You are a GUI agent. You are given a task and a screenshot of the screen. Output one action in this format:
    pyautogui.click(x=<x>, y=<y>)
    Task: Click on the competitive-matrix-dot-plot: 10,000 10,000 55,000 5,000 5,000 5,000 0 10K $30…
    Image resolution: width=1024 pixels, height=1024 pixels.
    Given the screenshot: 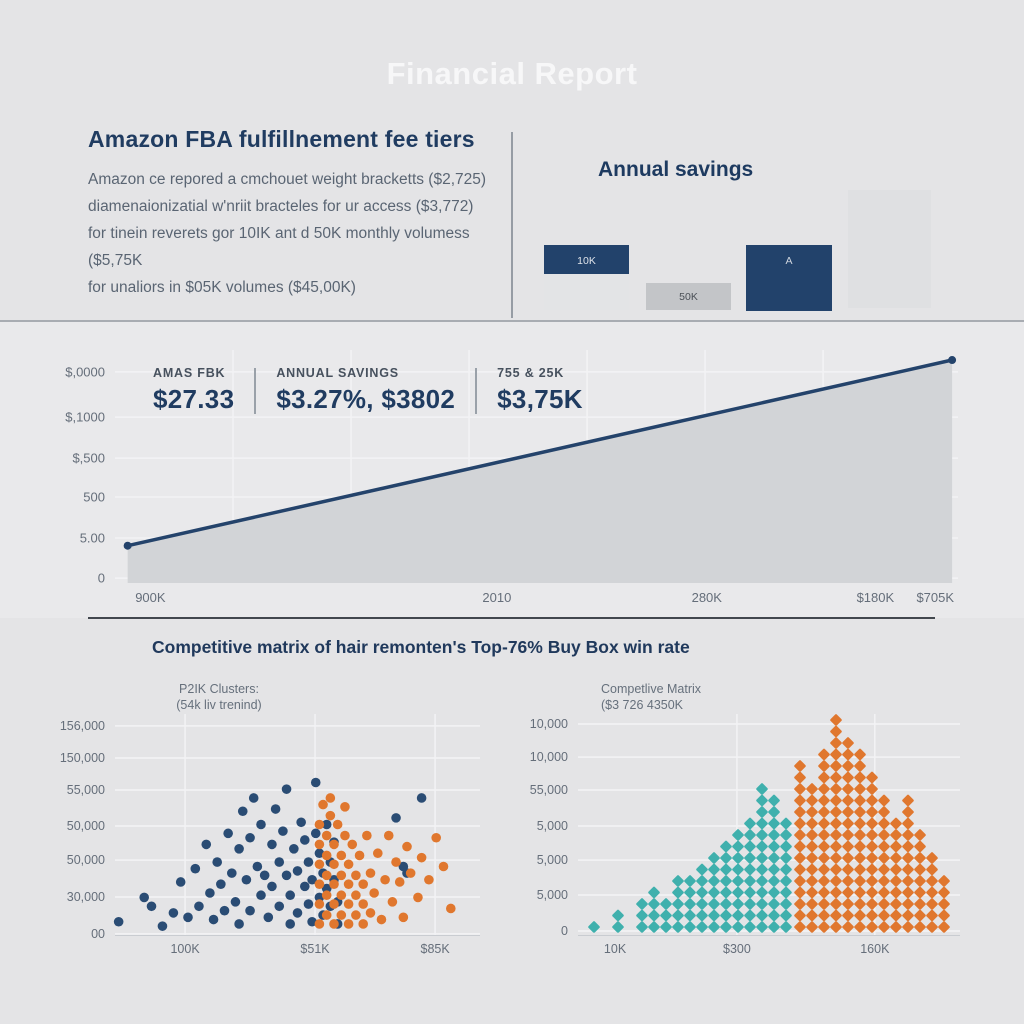 What is the action you would take?
    pyautogui.click(x=745, y=835)
    